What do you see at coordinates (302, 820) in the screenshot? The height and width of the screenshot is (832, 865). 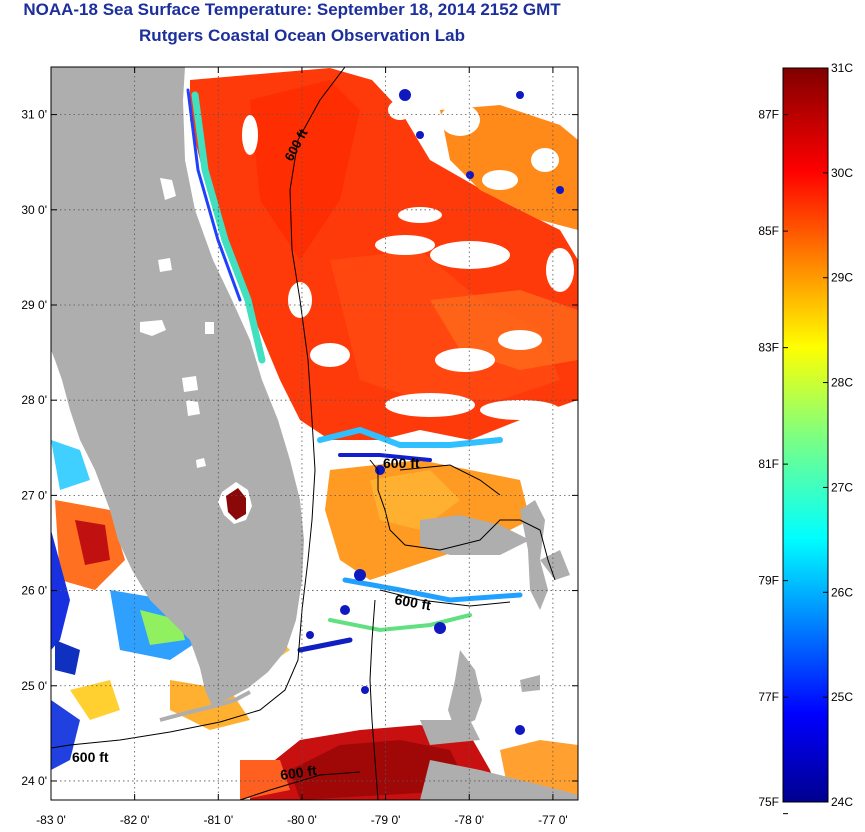 I see `lon-tick-label: -80 0'` at bounding box center [302, 820].